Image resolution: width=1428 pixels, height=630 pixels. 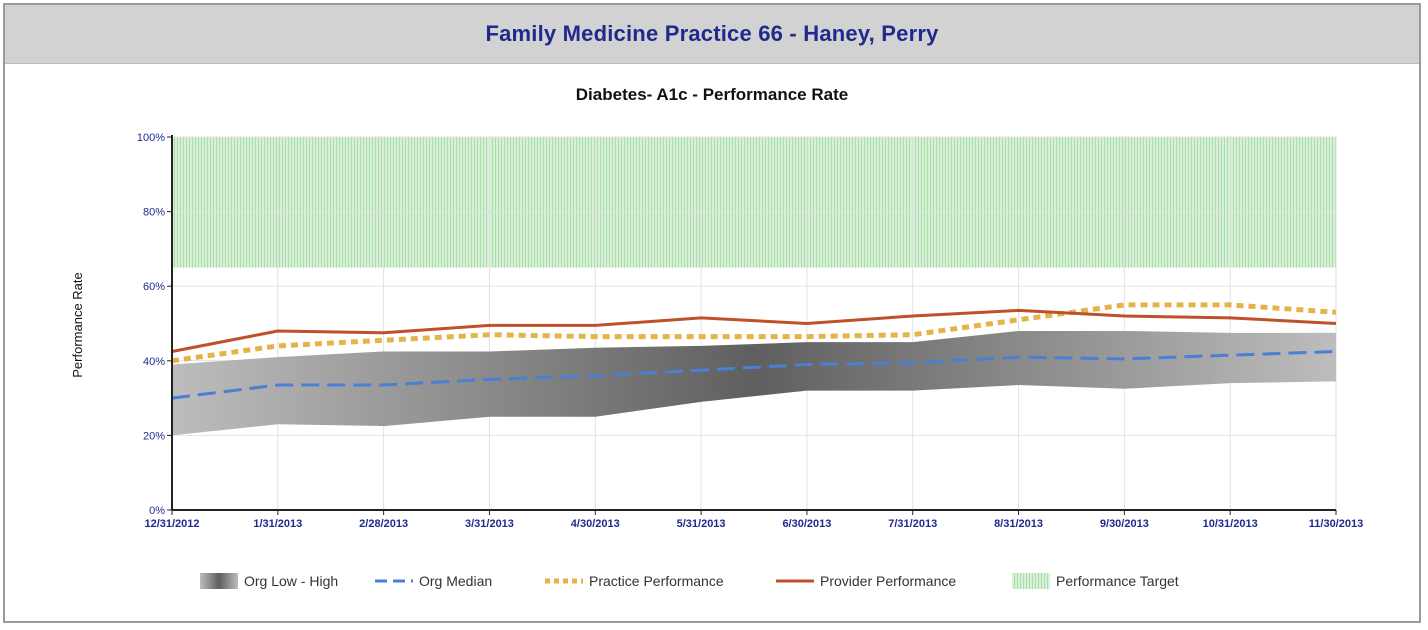 I want to click on legend-item-4: Performance Target, so click(x=1095, y=581).